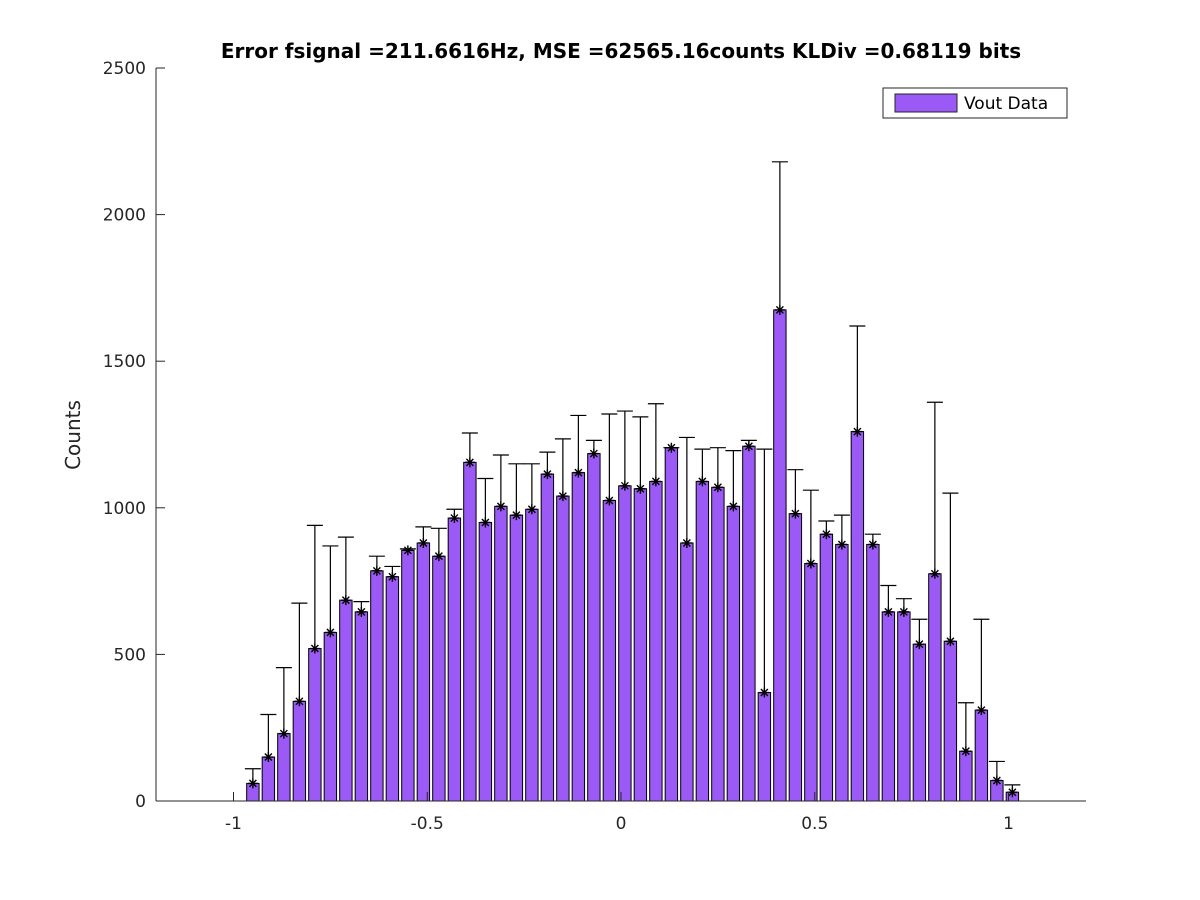 The image size is (1200, 900). Describe the element at coordinates (124, 362) in the screenshot. I see `y-tick-label: 1500` at that location.